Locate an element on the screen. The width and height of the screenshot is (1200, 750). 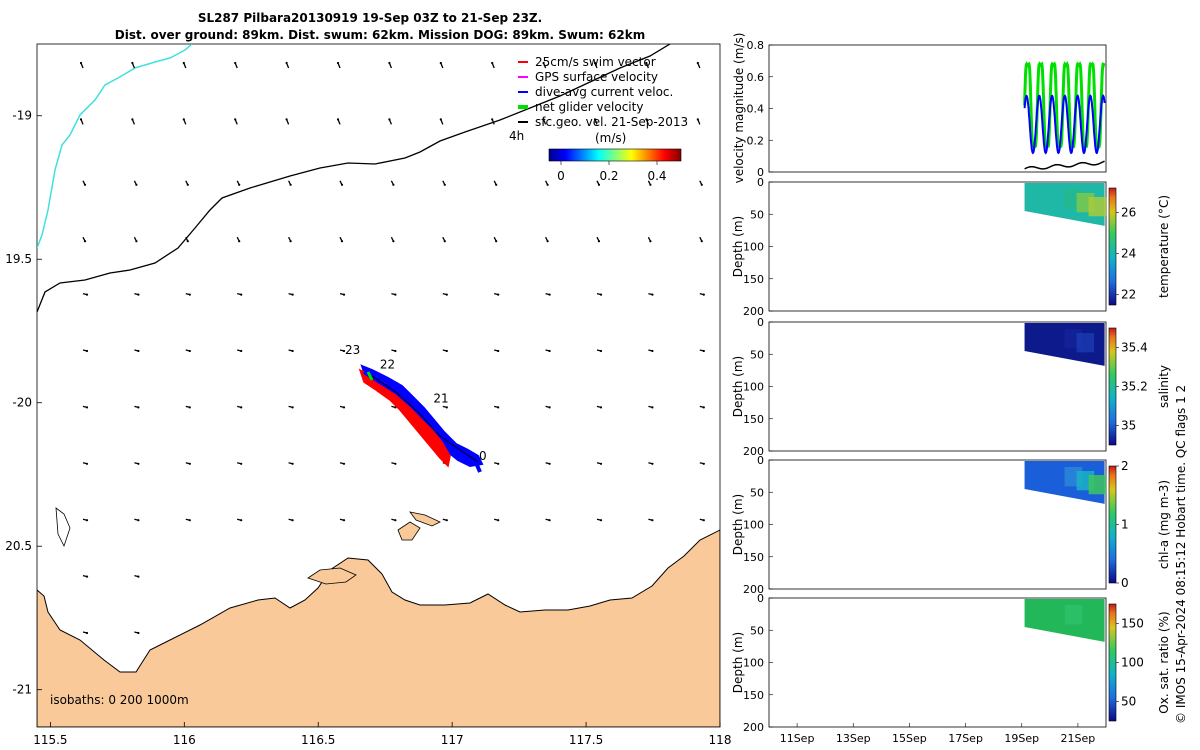
velocity-y-tick-label: 0.4 is located at coordinates (756, 109).